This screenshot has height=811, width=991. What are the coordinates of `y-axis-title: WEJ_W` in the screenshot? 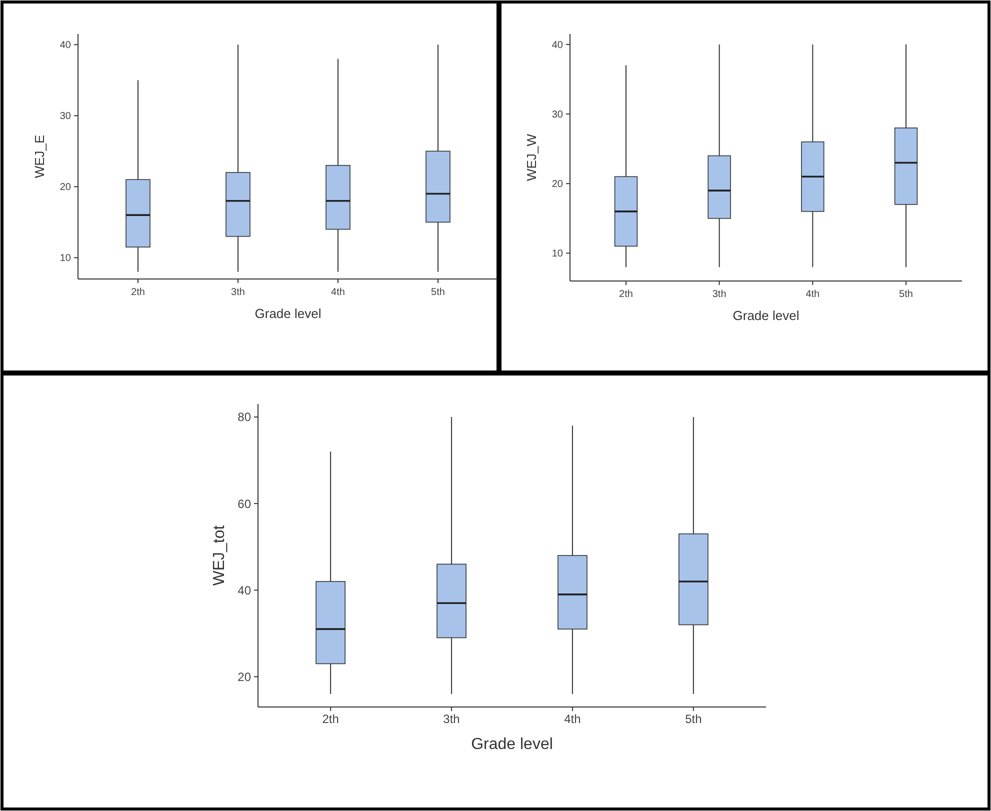 It's located at (531, 157).